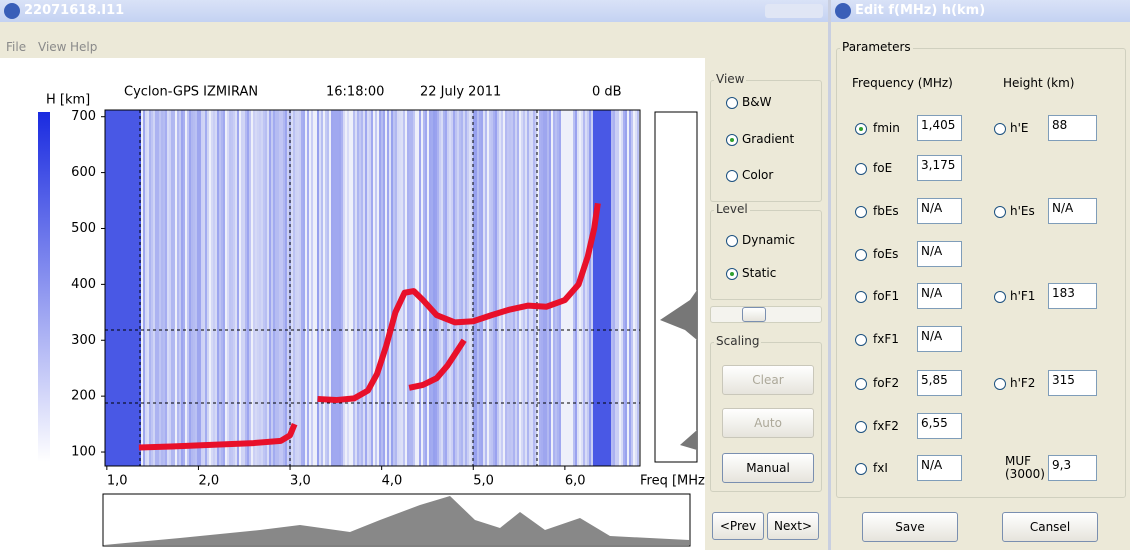 The height and width of the screenshot is (550, 1130). What do you see at coordinates (1023, 296) in the screenshot?
I see `param-label: h'F1` at bounding box center [1023, 296].